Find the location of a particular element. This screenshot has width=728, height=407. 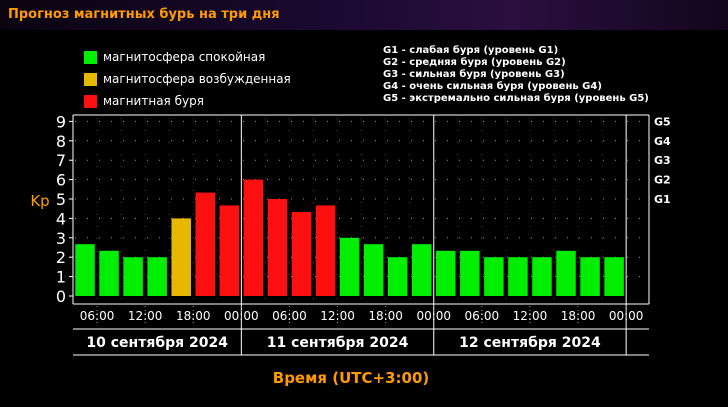

legend-item-calm: магнитосфера спокойная is located at coordinates (187, 57).